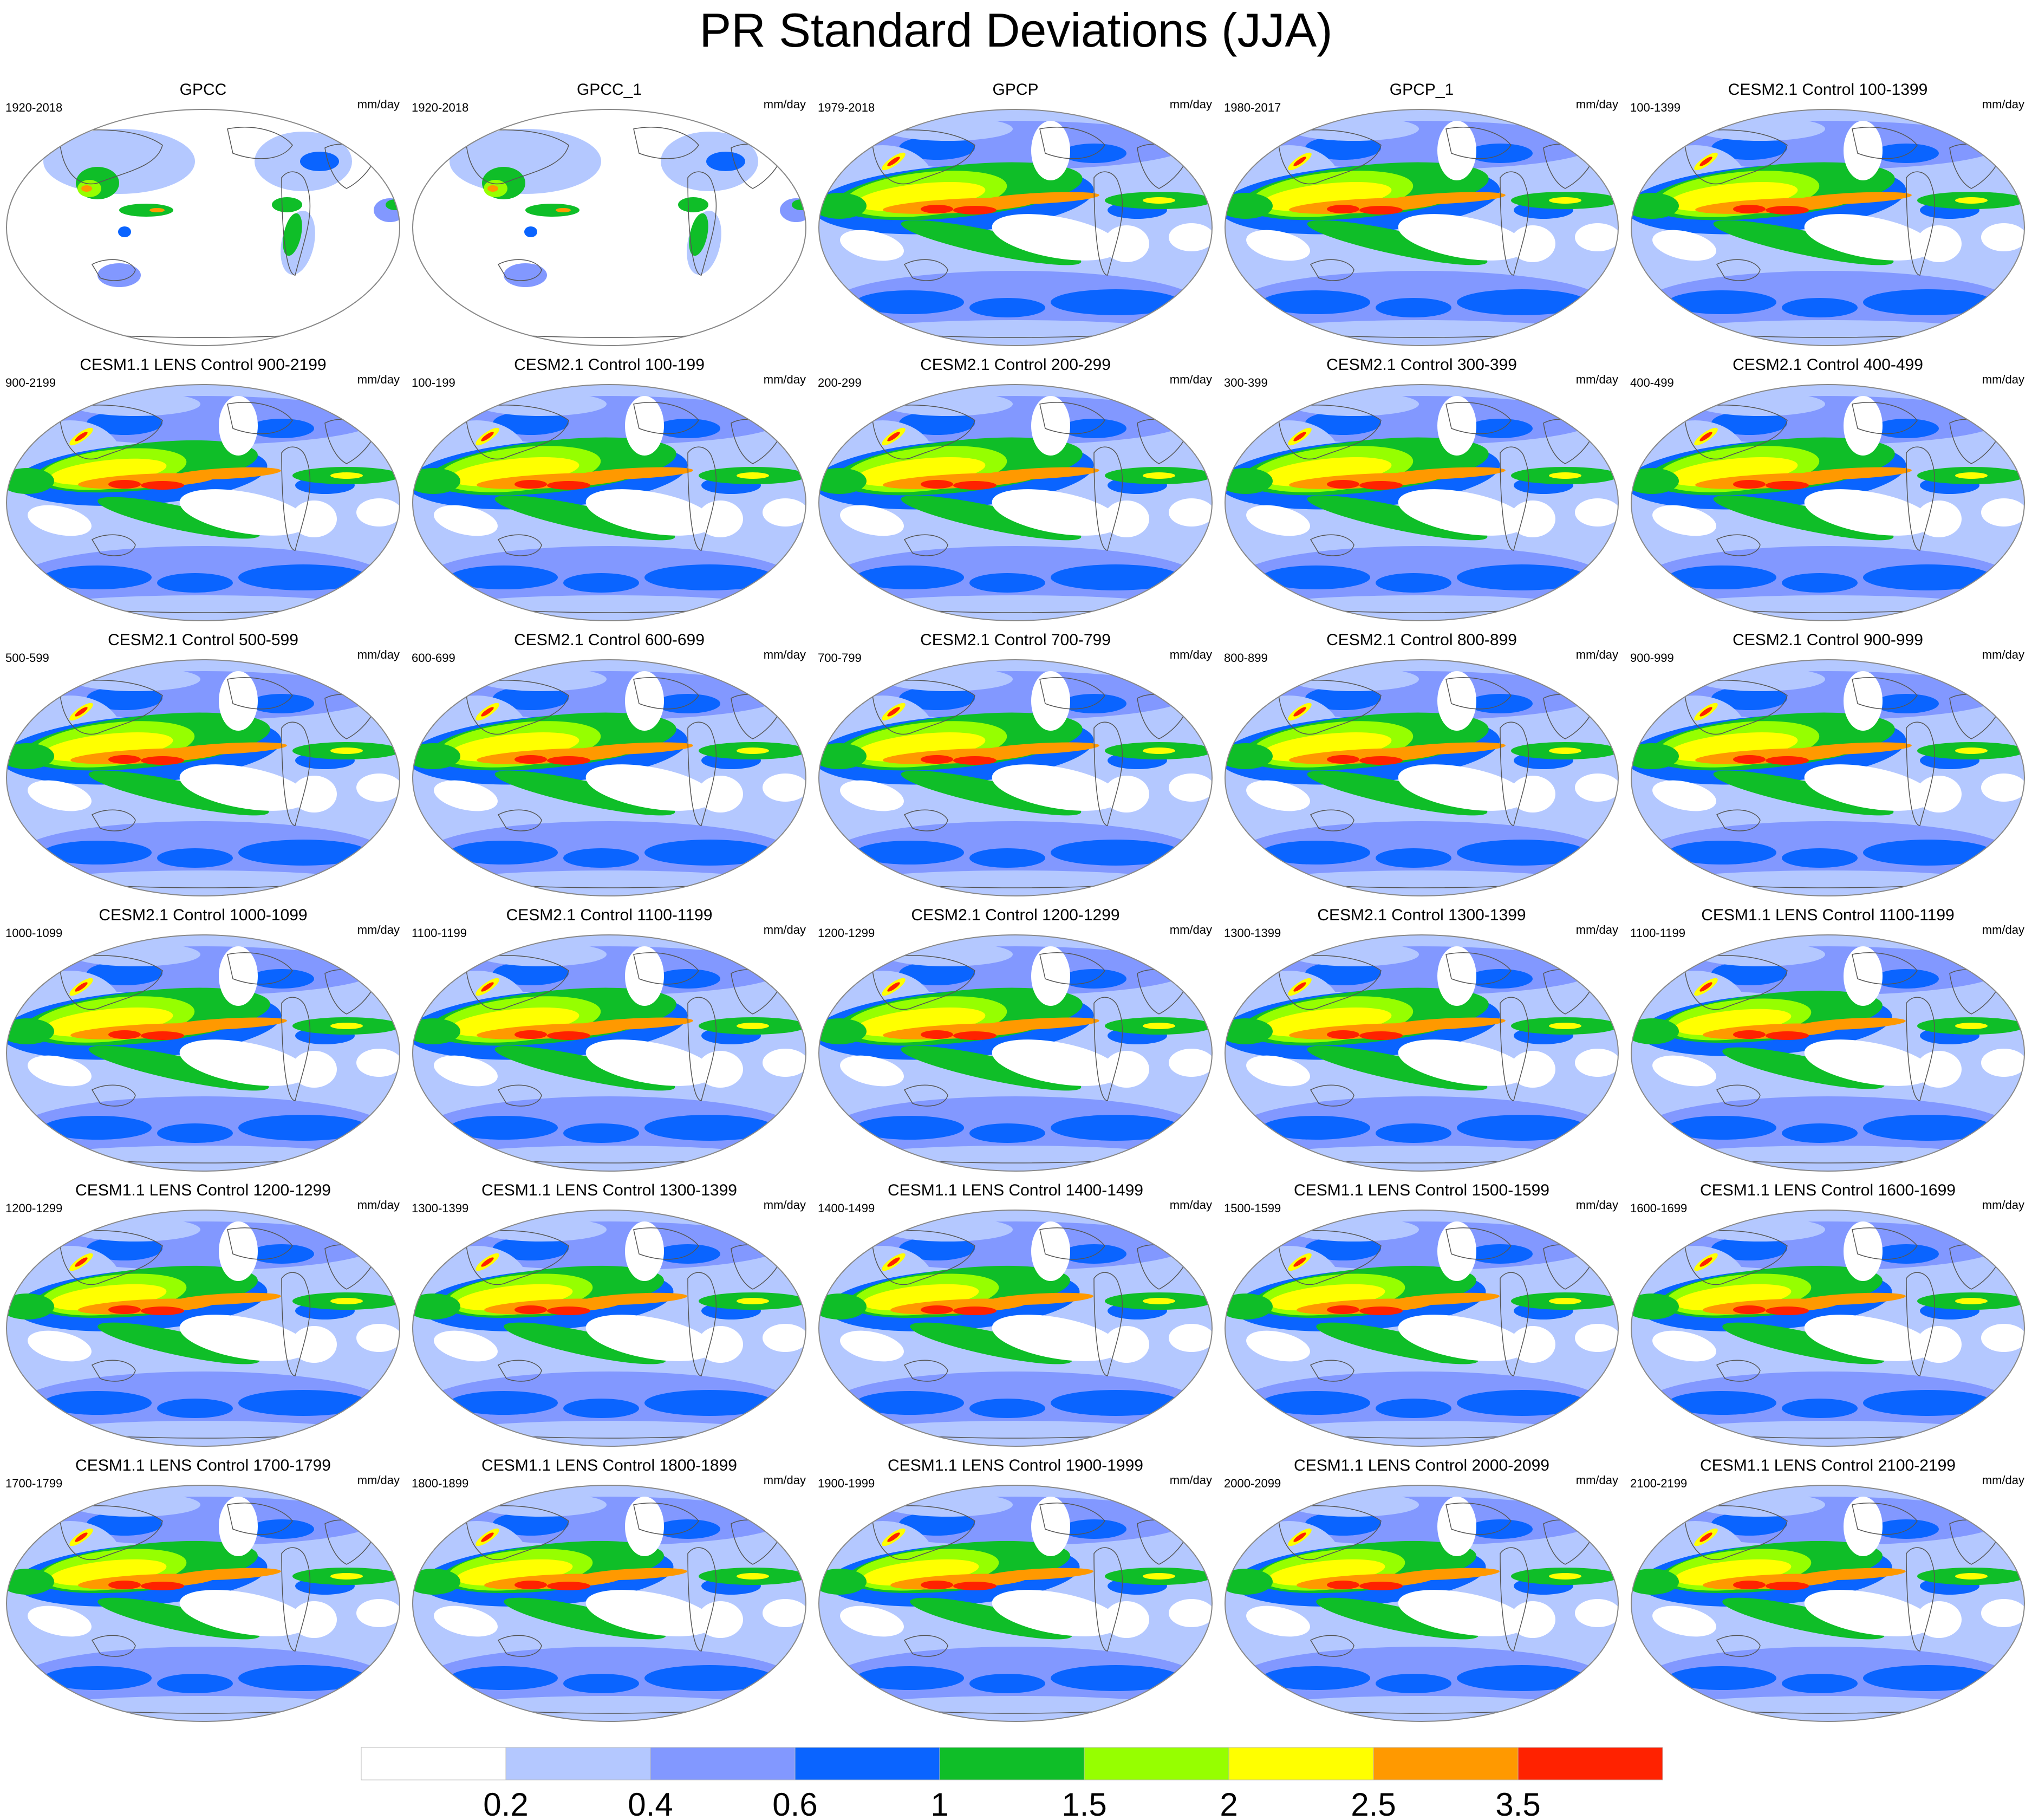 The width and height of the screenshot is (2032, 1820). Describe the element at coordinates (203, 365) in the screenshot. I see `panel-title: CESM1.1 LENS Control 900-2199` at that location.